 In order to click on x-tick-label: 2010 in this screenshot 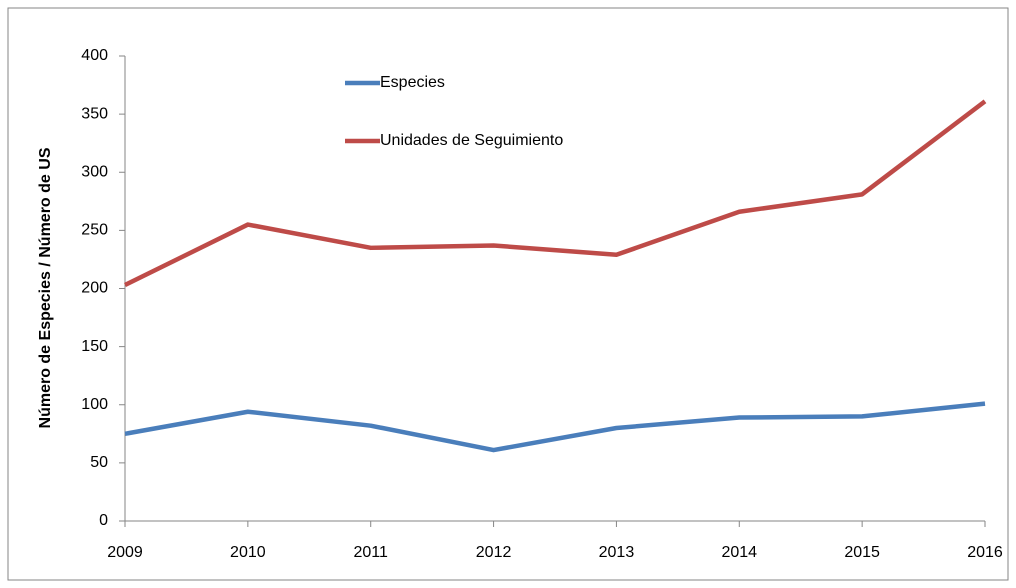, I will do `click(248, 552)`.